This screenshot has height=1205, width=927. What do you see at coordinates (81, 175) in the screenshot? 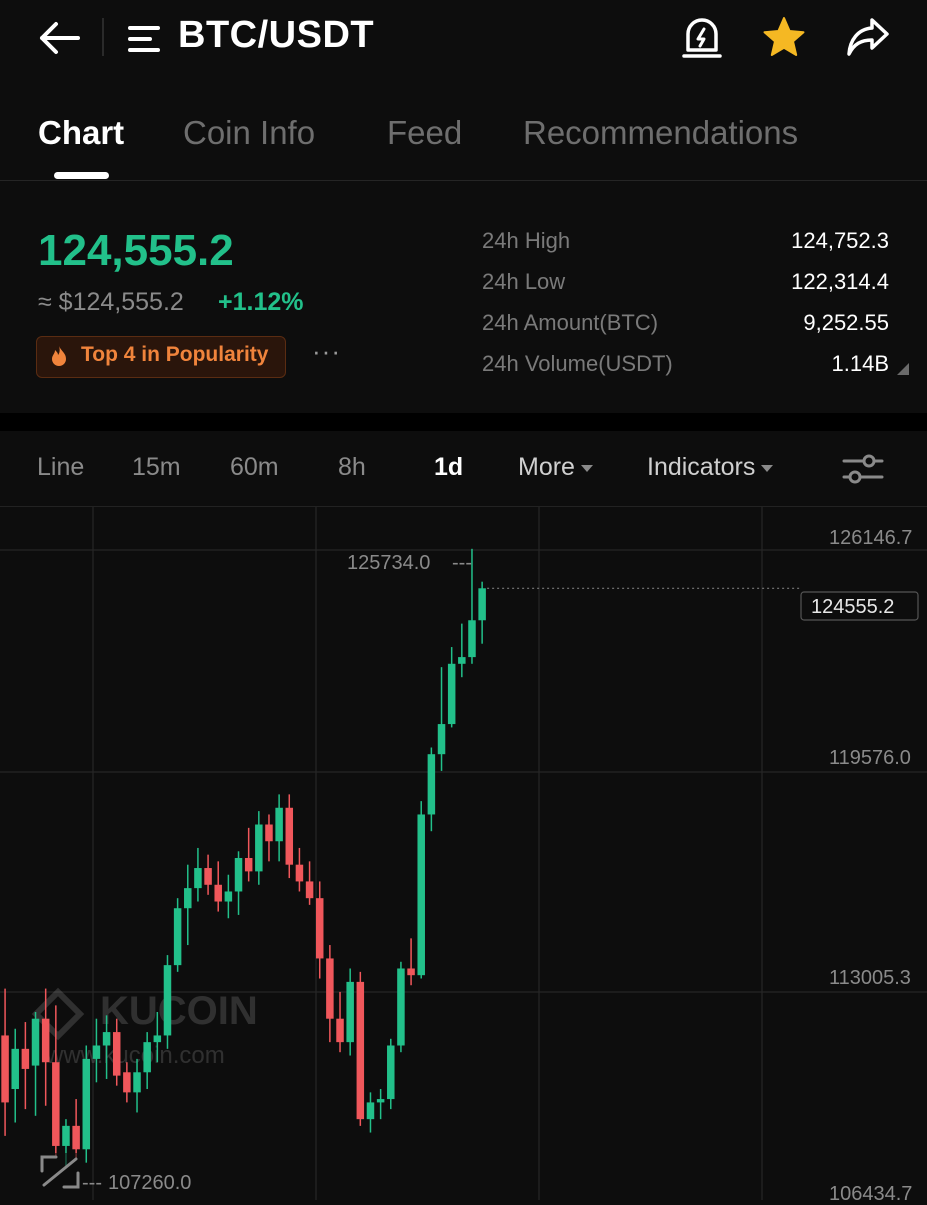
I see `active-tab-indicator` at bounding box center [81, 175].